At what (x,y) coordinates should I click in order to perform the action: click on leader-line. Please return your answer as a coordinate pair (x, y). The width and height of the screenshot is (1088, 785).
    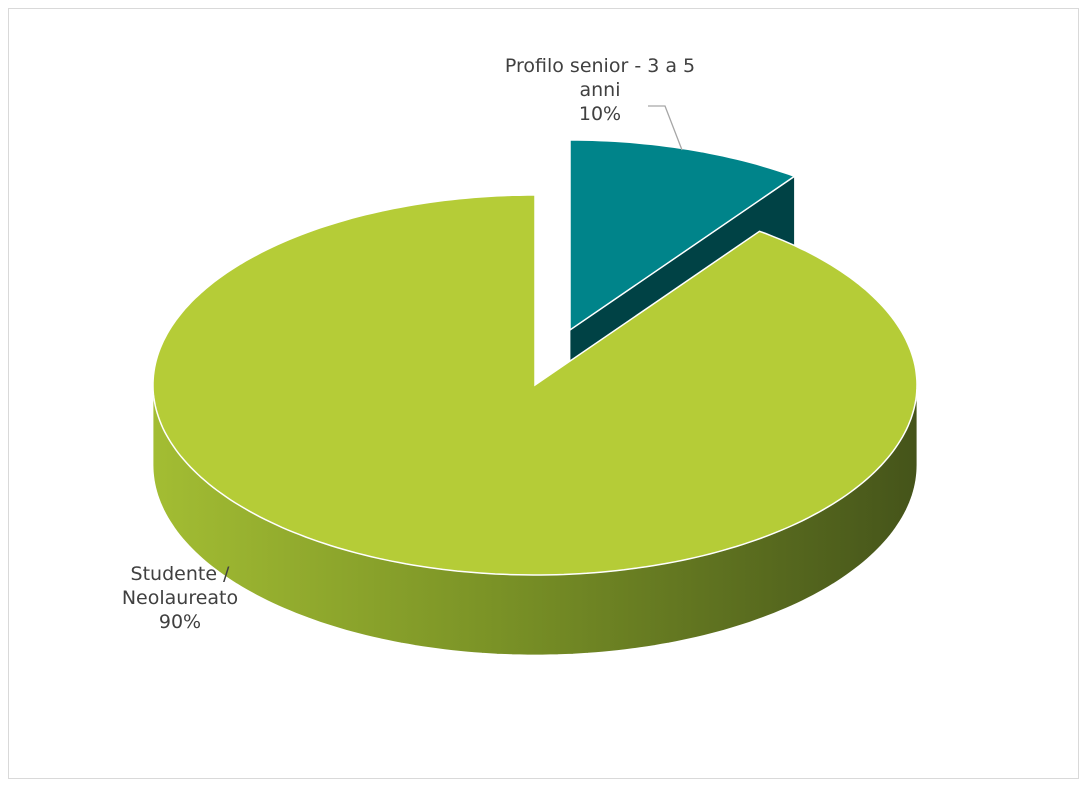
    Looking at the image, I should click on (665, 128).